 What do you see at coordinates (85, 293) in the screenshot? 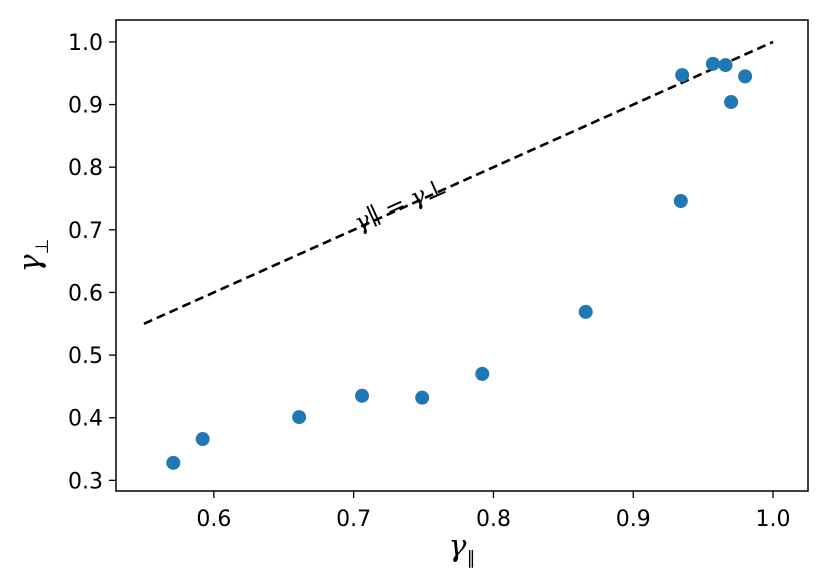
I see `y-tick-label: 0.6` at bounding box center [85, 293].